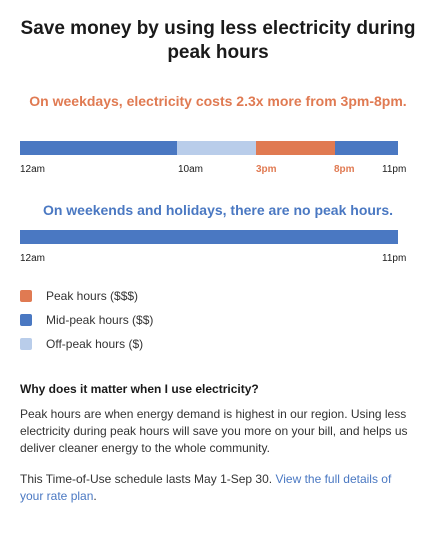 The image size is (436, 546). I want to click on legend-item-mid-peak: Mid-peak hours ($$), so click(86, 320).